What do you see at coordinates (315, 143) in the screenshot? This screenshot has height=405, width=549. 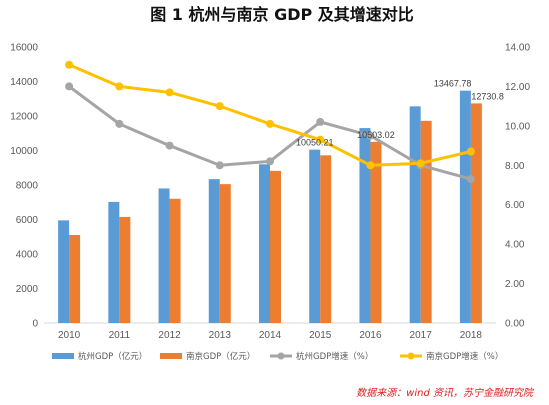 I see `data-label: 10050.21` at bounding box center [315, 143].